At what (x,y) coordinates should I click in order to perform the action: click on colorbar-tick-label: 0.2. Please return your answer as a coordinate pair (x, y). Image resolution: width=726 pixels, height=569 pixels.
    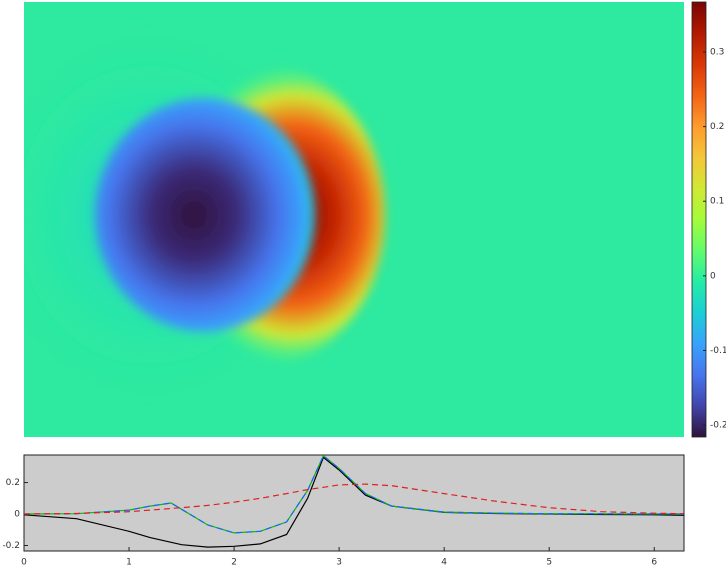
    Looking at the image, I should click on (717, 127).